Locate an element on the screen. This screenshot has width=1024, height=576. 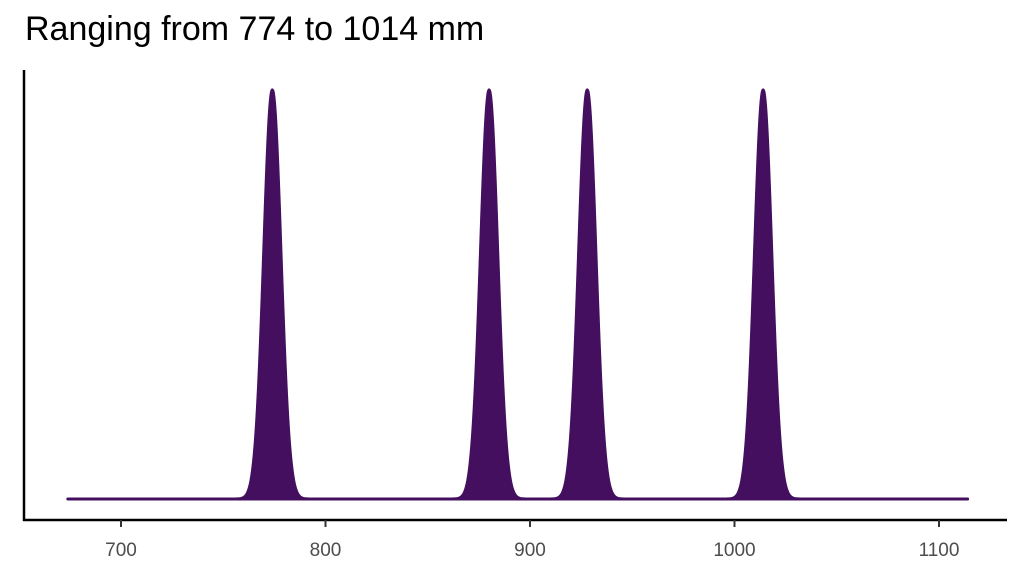
x-tick-label: 800 is located at coordinates (326, 550).